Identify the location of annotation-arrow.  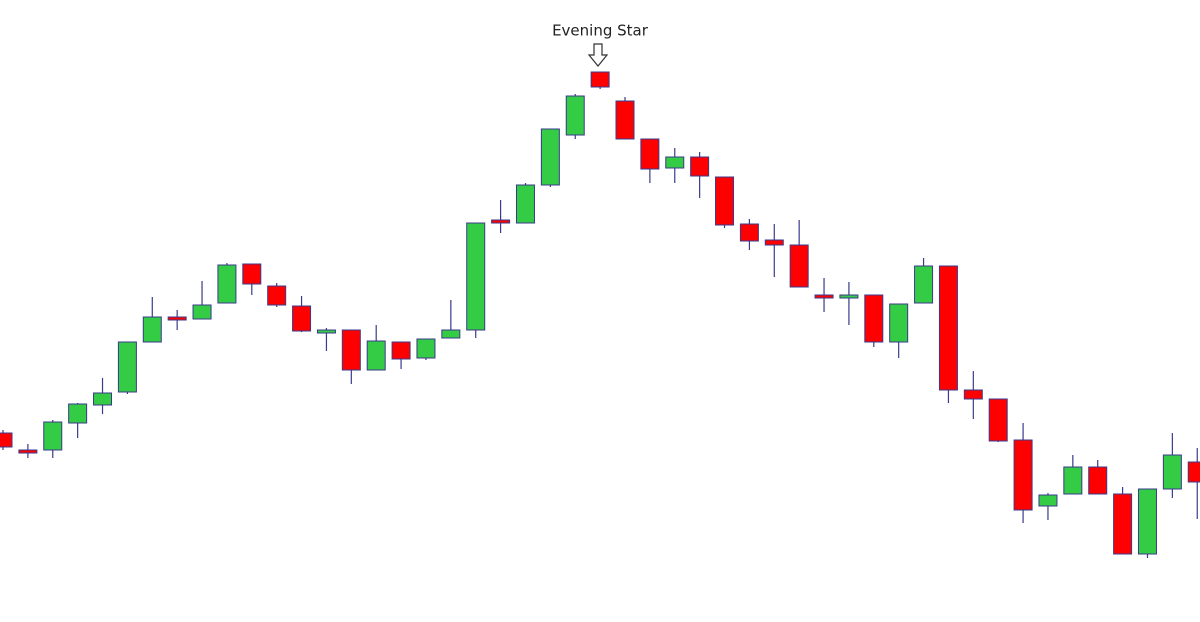
(598, 55).